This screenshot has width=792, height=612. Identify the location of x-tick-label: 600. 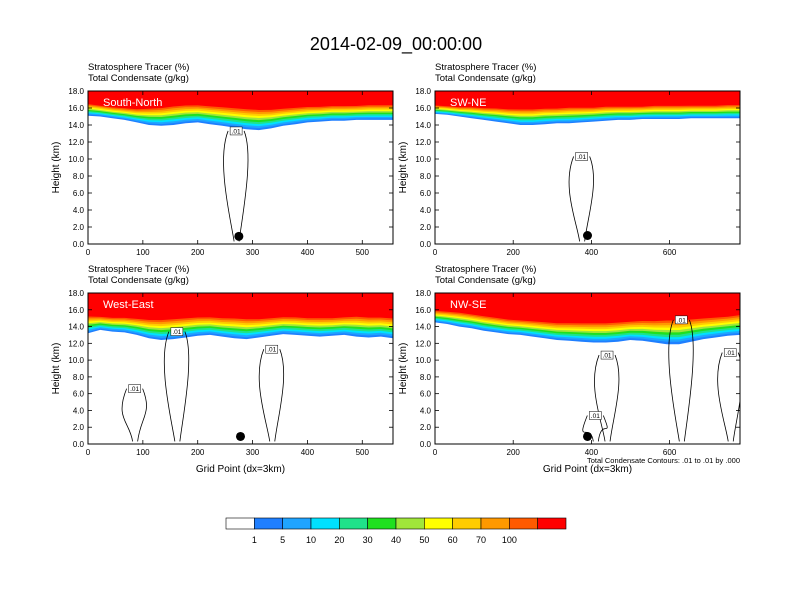
(670, 452).